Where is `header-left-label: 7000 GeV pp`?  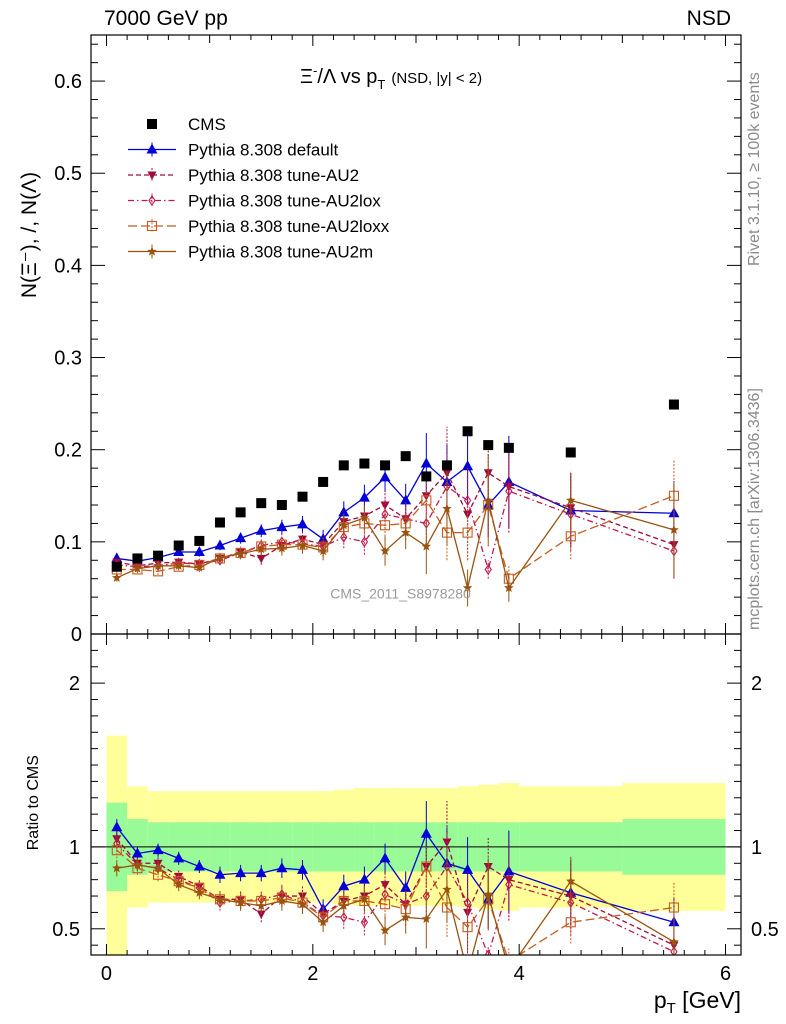 header-left-label: 7000 GeV pp is located at coordinates (166, 18).